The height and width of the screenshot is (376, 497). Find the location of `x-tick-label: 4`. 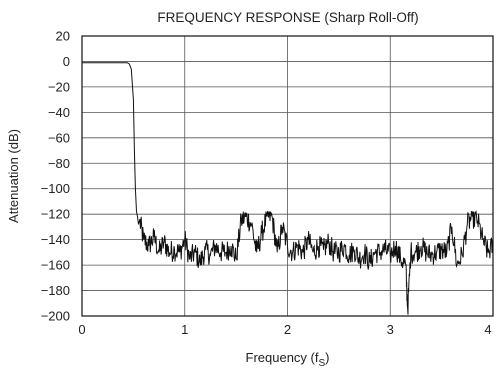

x-tick-label: 4 is located at coordinates (487, 329).